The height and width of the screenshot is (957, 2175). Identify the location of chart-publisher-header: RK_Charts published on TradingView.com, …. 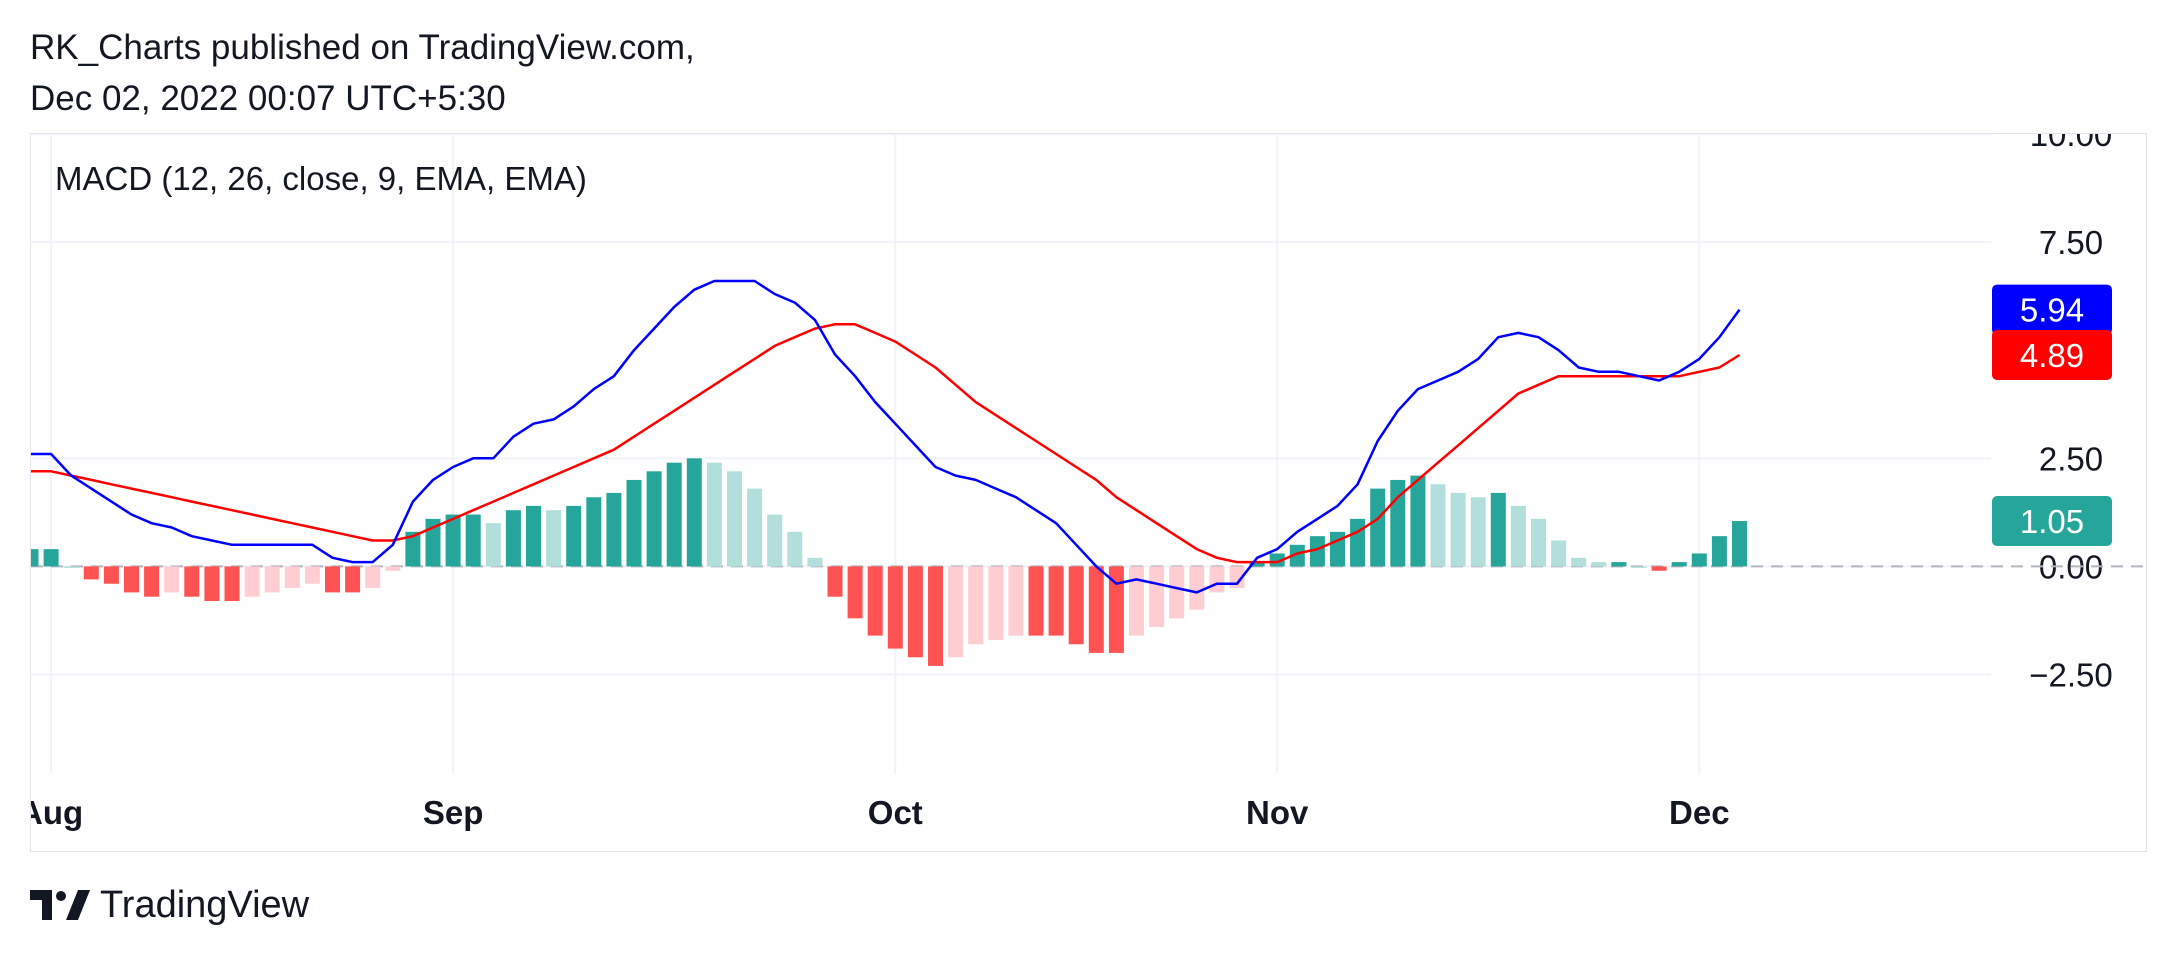
(362, 73).